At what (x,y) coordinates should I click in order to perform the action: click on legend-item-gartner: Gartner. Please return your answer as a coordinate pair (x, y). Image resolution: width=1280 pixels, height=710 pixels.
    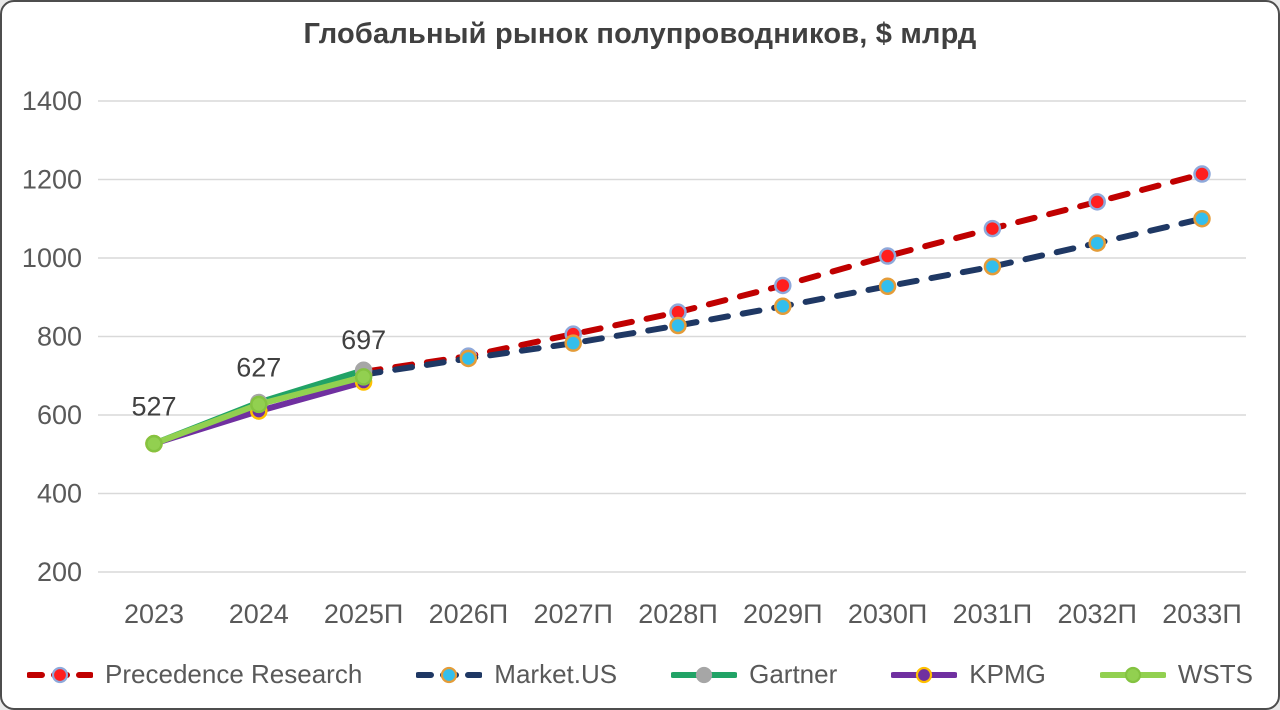
    Looking at the image, I should click on (754, 674).